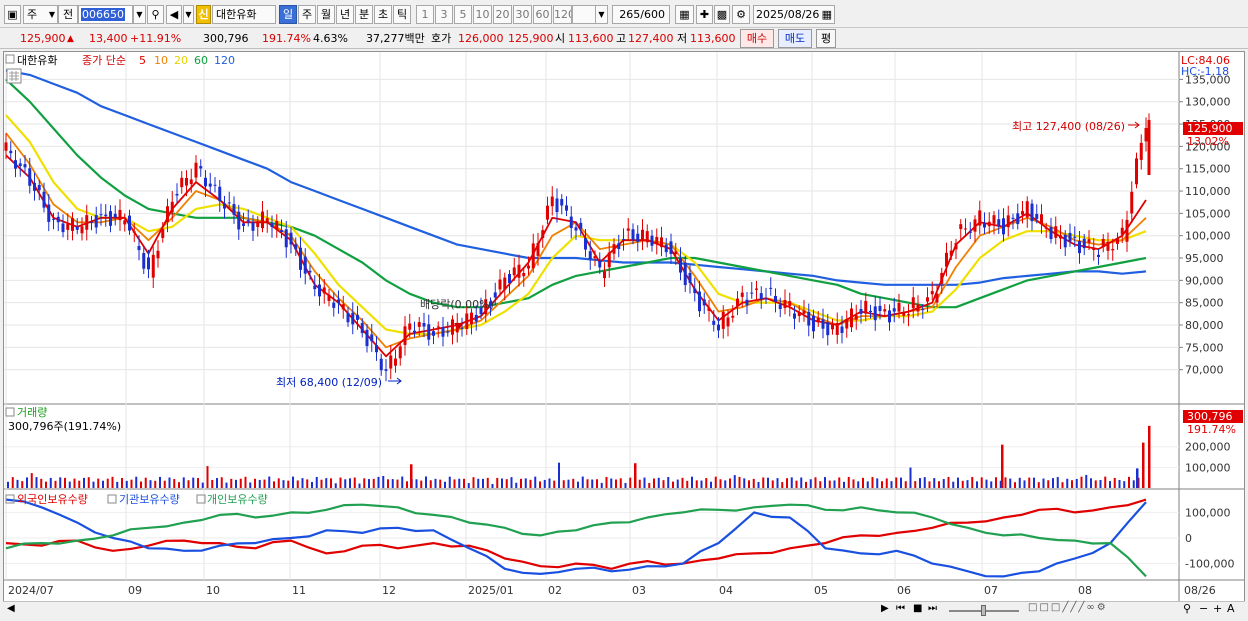 This screenshot has width=1248, height=621. Describe the element at coordinates (885, 608) in the screenshot. I see `scroll-right-icon: ▶` at that location.